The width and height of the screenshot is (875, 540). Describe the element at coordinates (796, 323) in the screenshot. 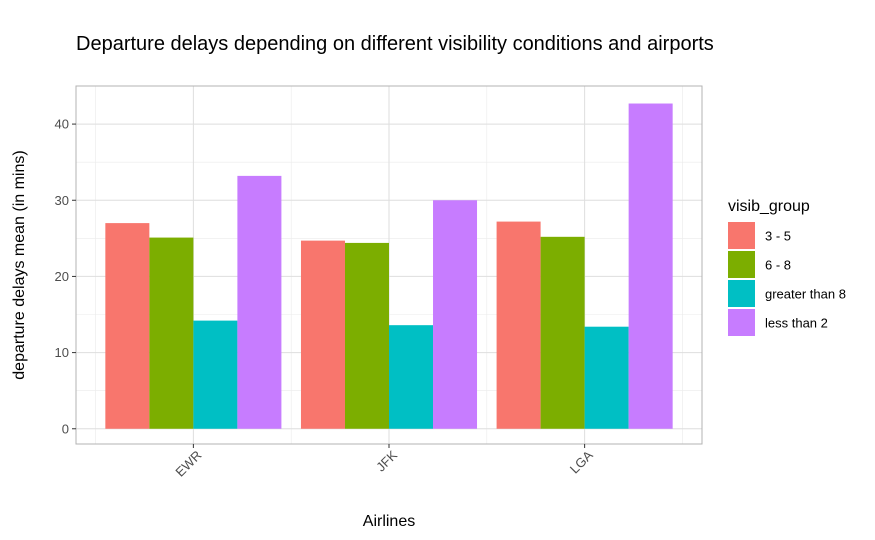

I see `legend-label: less than 2` at that location.